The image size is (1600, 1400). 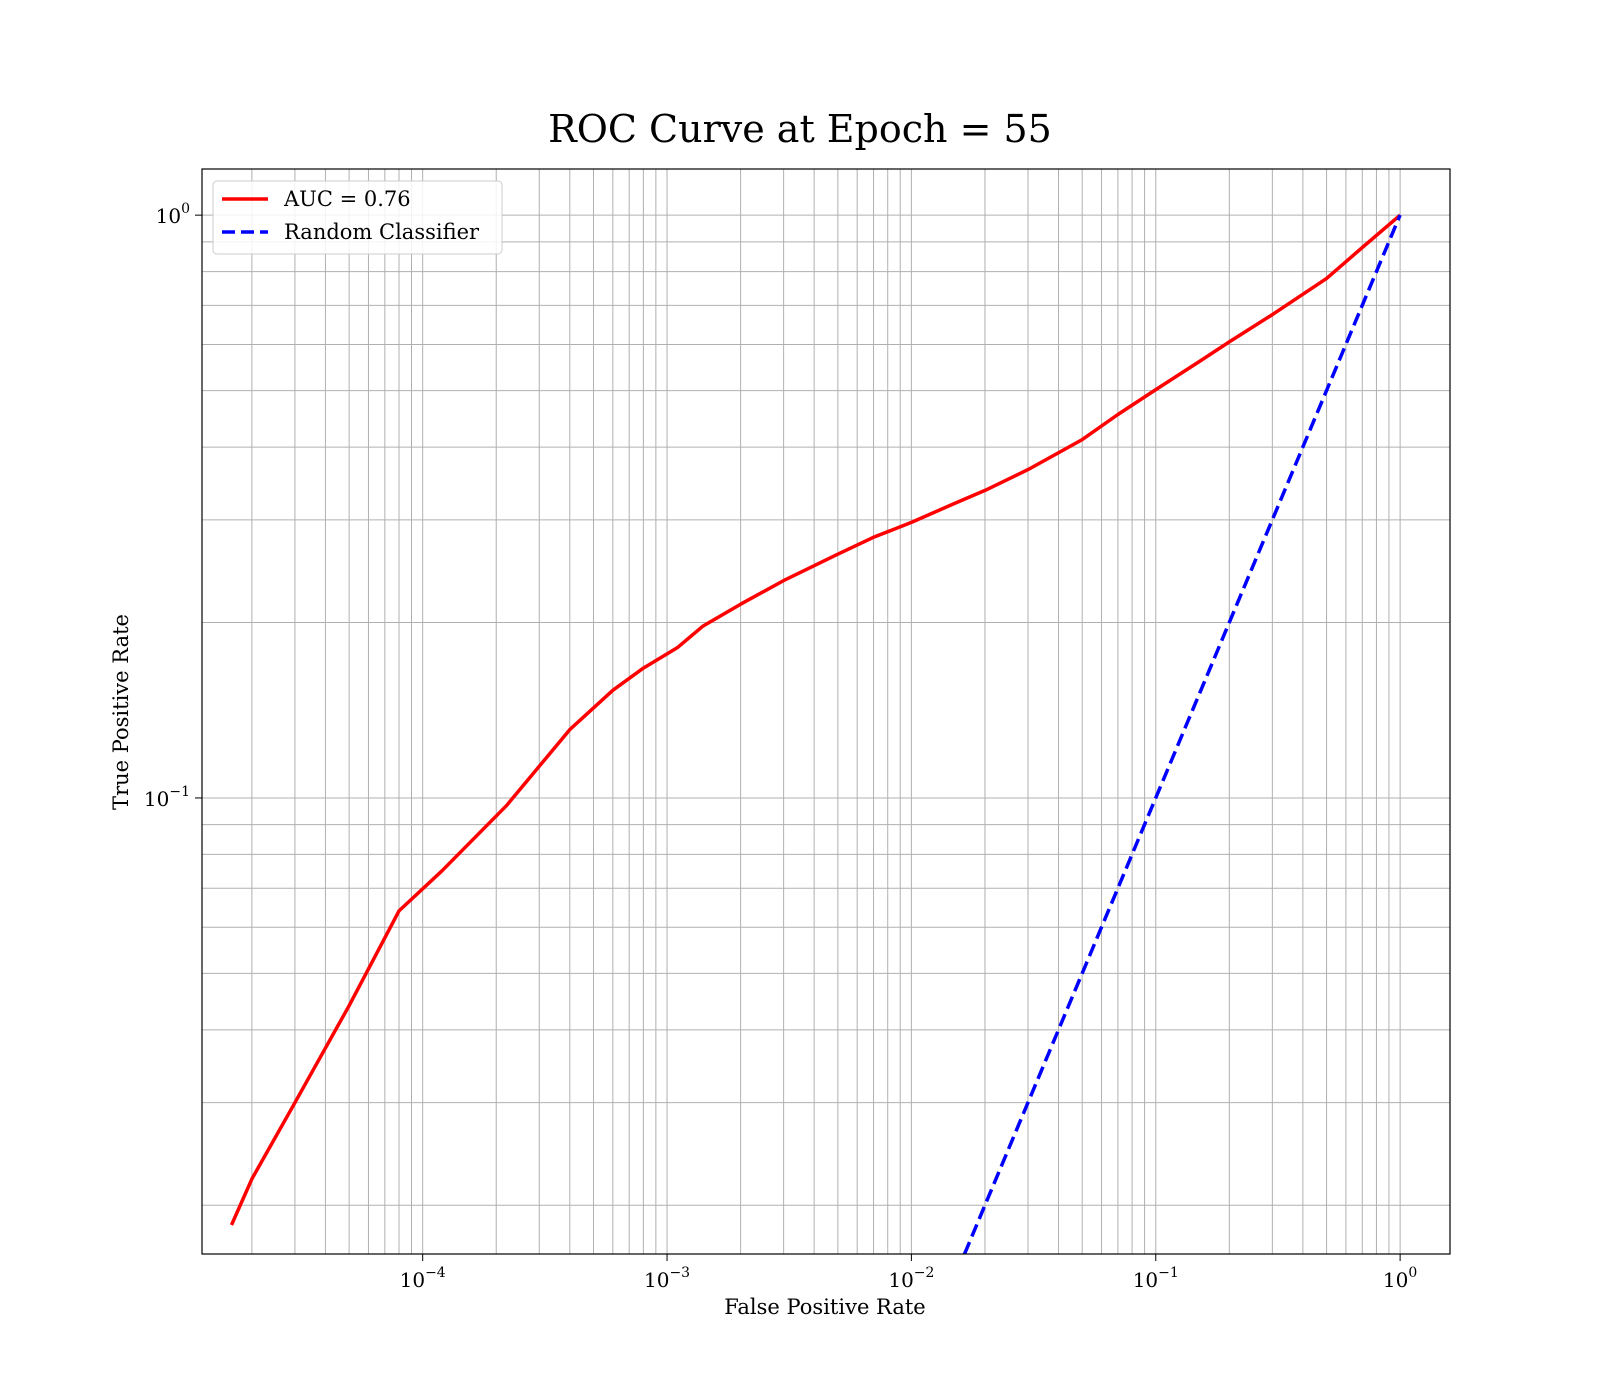 I want to click on y-tick-label-exponent: −1, so click(x=179, y=792).